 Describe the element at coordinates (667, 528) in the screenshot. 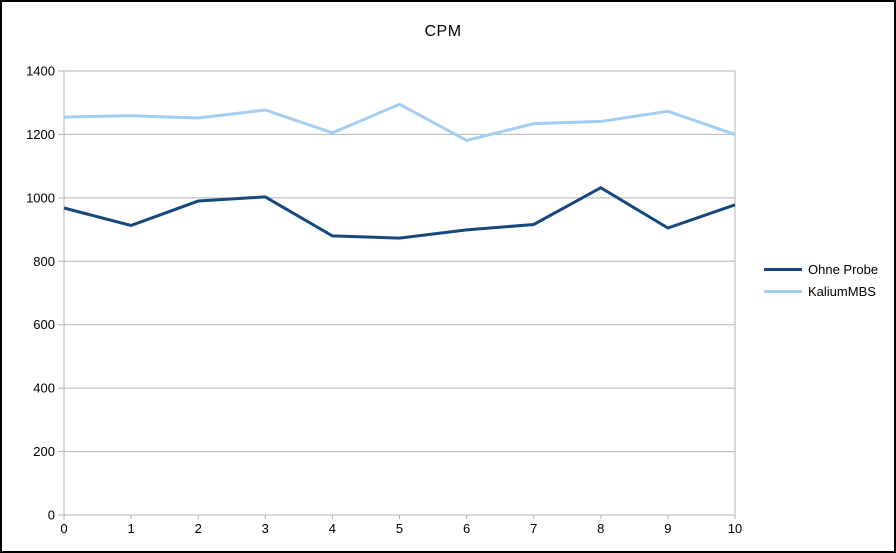

I see `x-tick-label: 9` at that location.